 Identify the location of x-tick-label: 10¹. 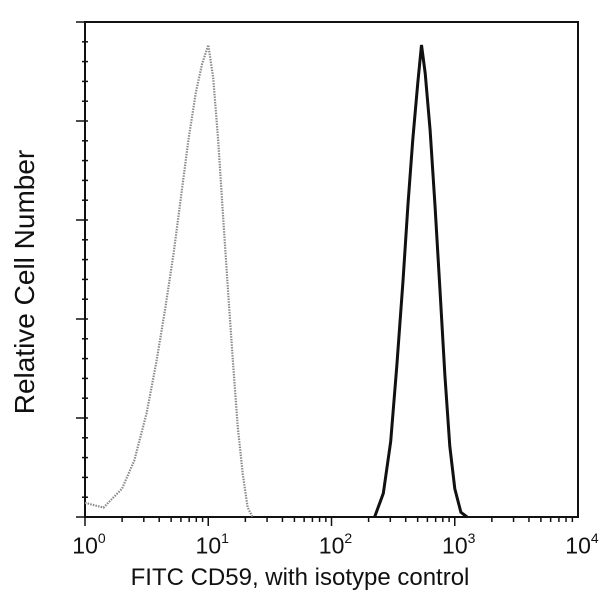
(212, 544).